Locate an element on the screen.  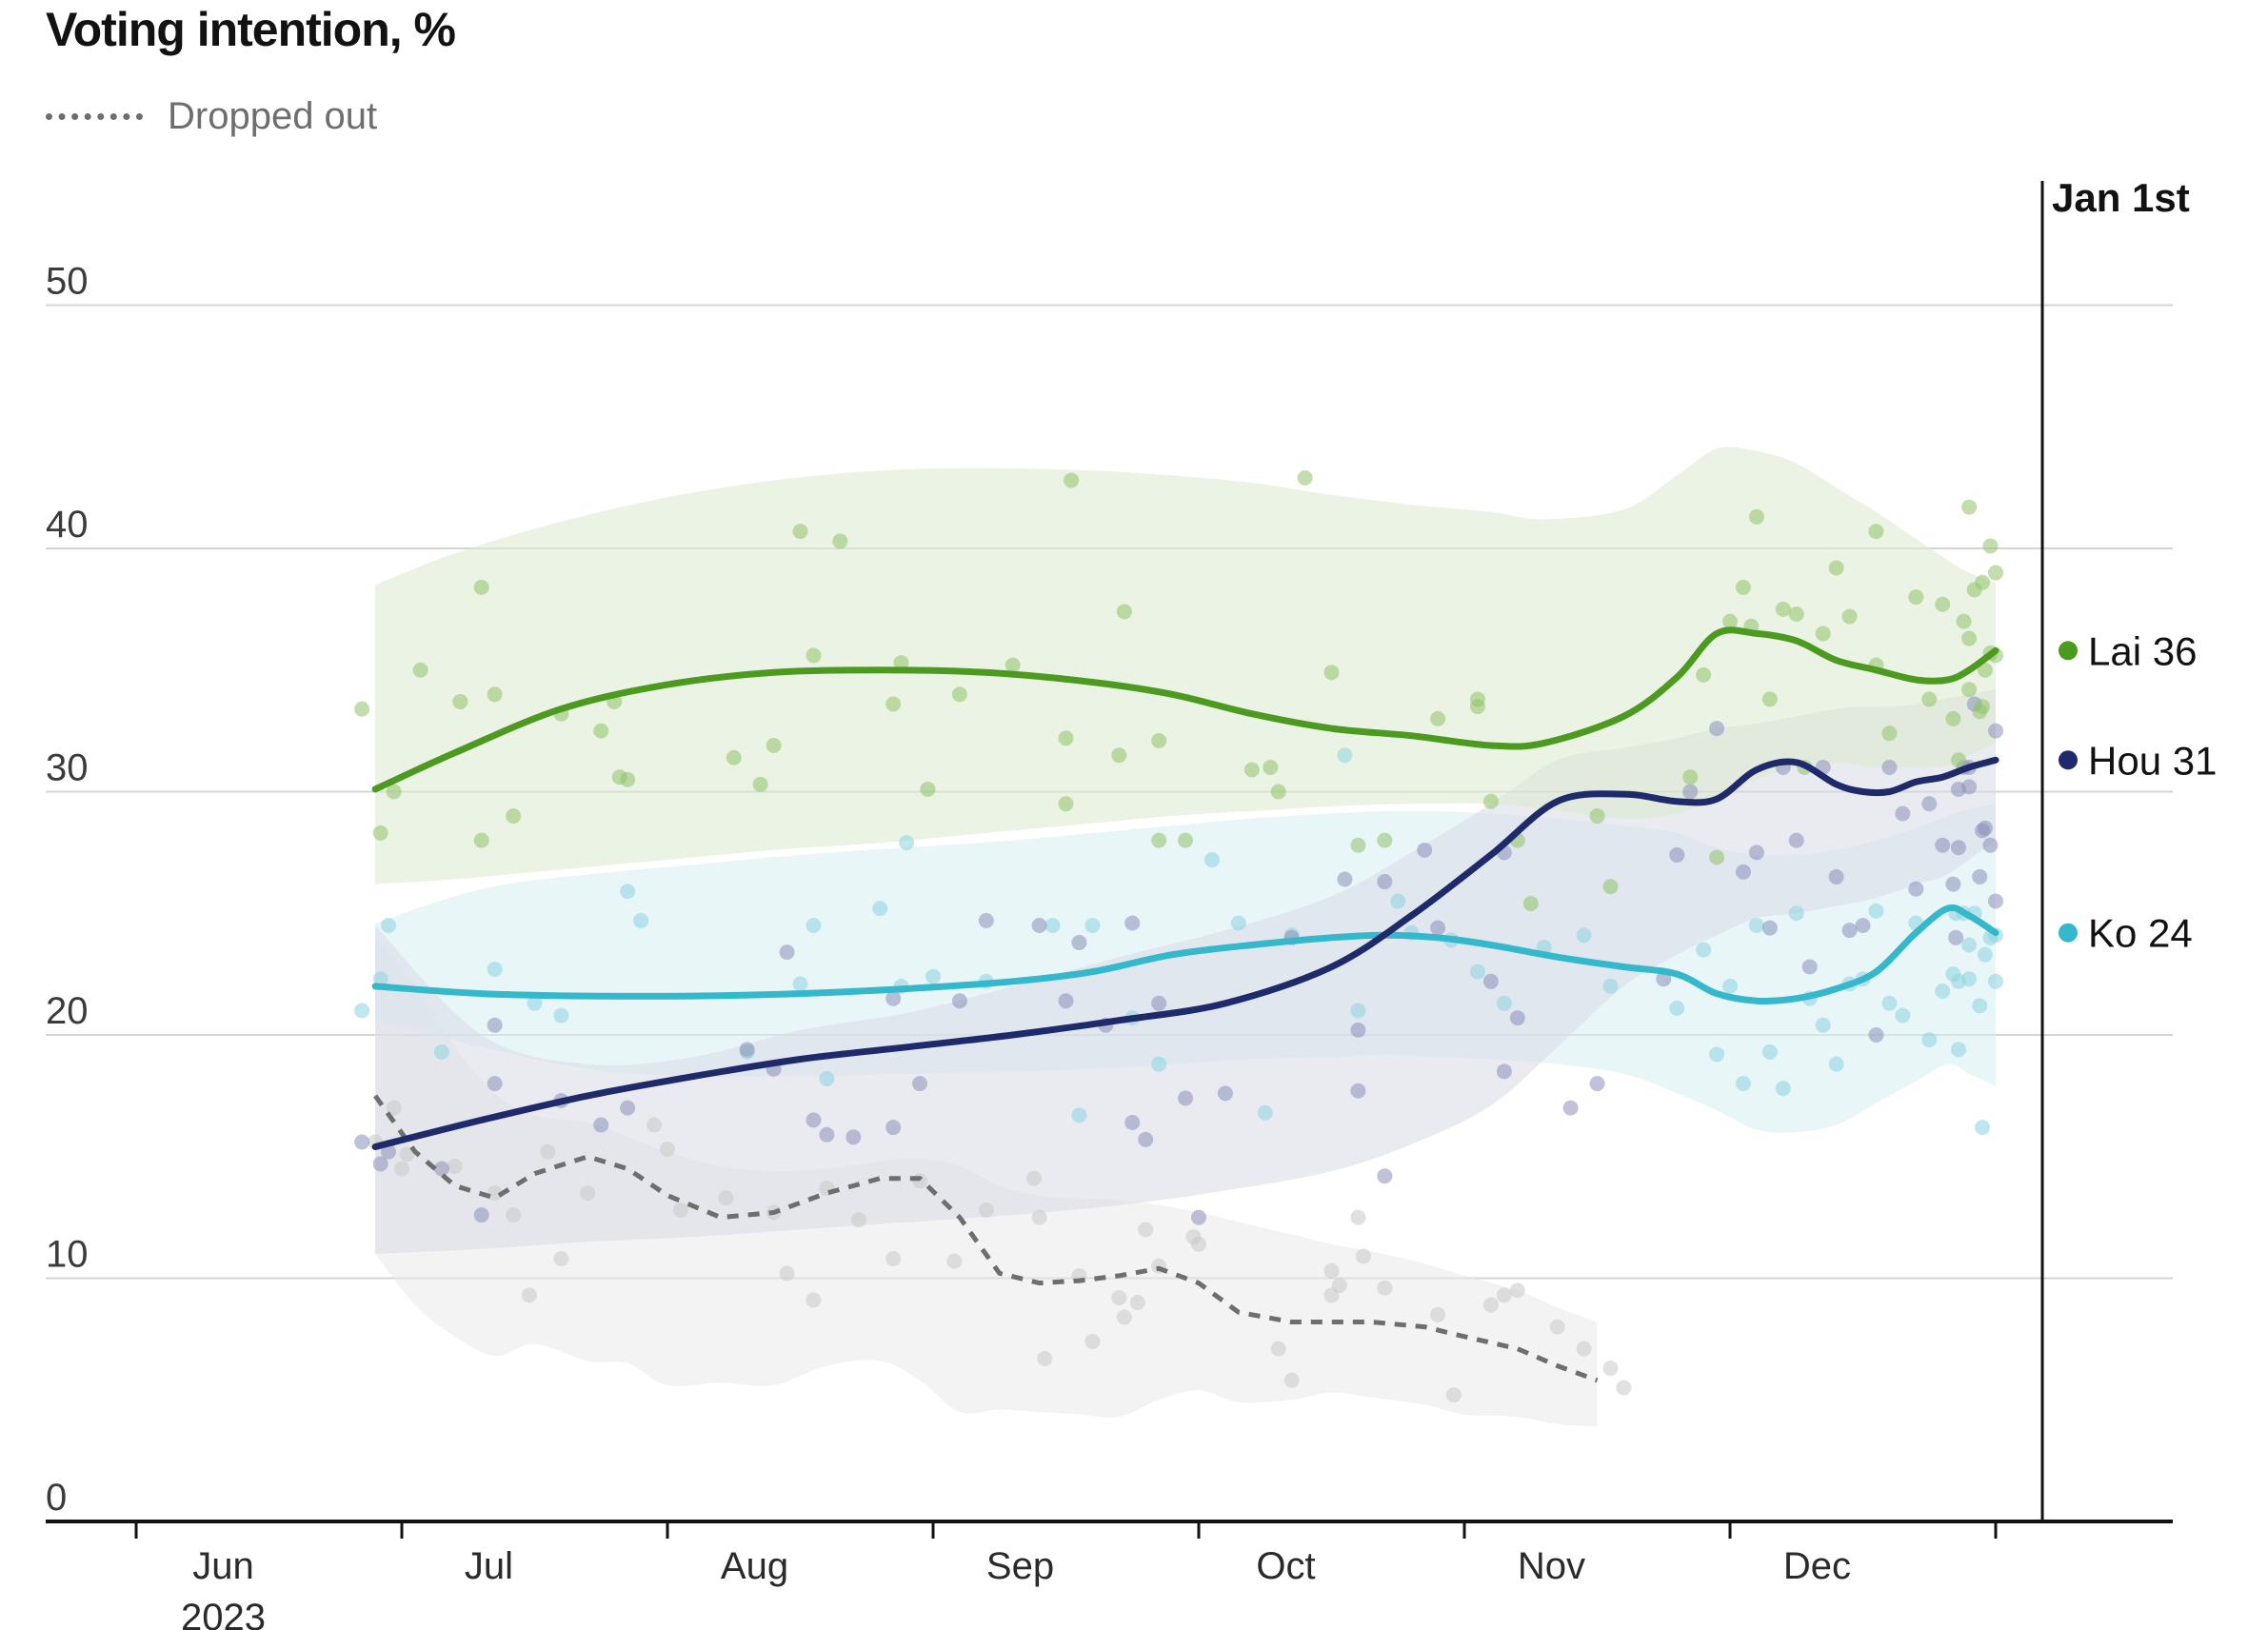
y-tick-label-50: 50 is located at coordinates (67, 282).